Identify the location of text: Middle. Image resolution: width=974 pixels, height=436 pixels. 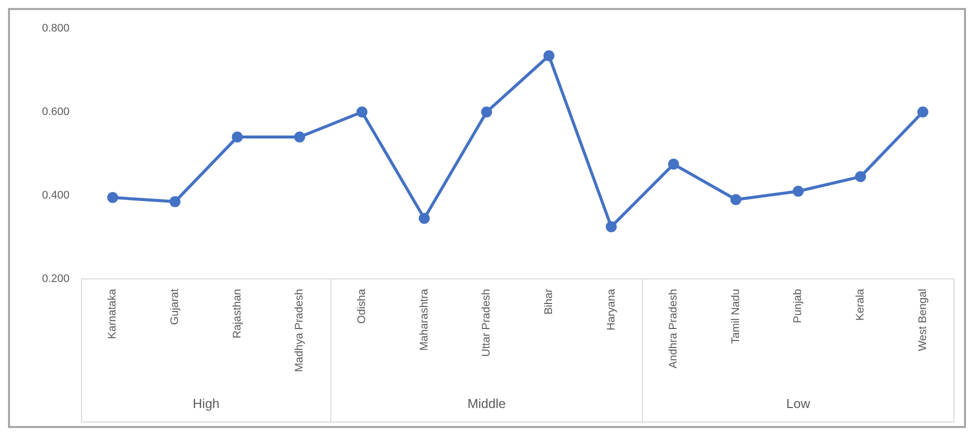
(486, 403).